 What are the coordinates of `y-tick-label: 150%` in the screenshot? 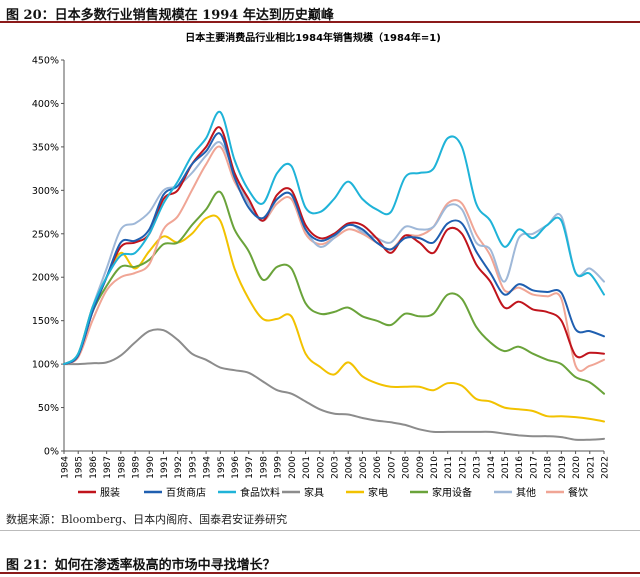 It's located at (45, 321).